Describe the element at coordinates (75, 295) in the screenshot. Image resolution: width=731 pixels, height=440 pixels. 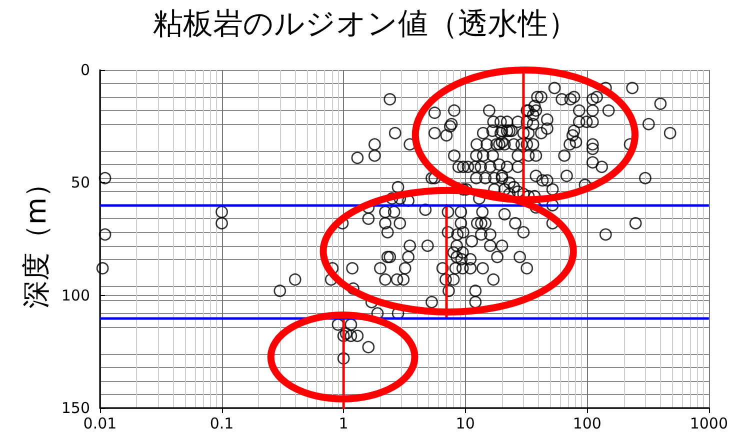
I see `y-tick-label: 100` at that location.